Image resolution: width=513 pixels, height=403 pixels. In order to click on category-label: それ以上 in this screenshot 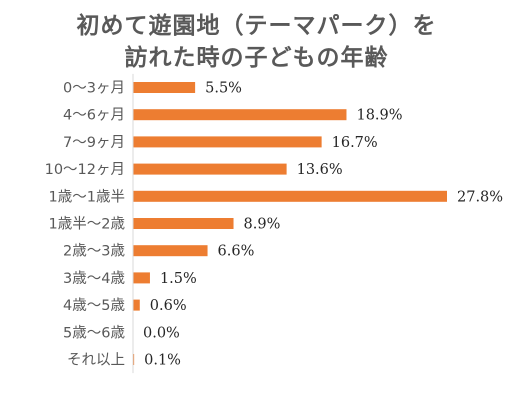, I will do `click(96, 360)`.